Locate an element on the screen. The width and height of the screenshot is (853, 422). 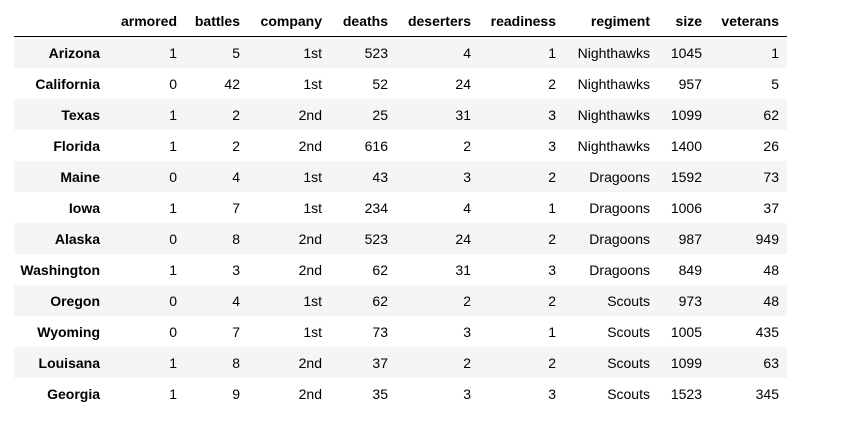
row-index-label: Georgia is located at coordinates (73, 393).